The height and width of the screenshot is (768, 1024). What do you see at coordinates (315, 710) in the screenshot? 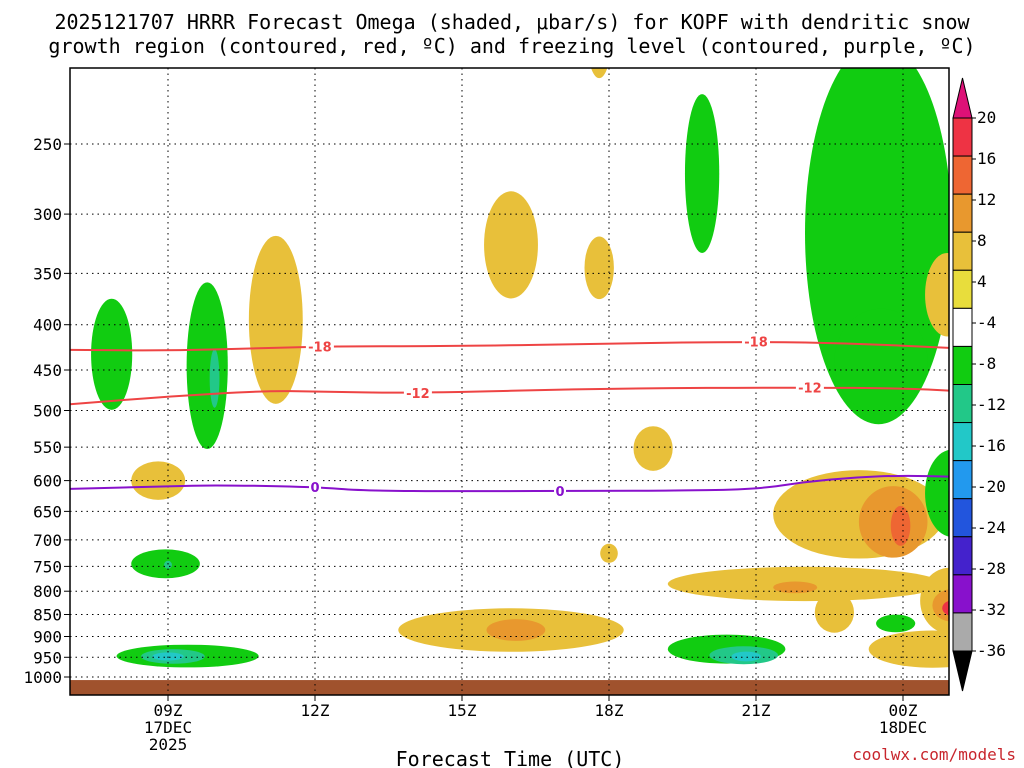
I see `xtick-label-12-0: 12Z` at bounding box center [315, 710].